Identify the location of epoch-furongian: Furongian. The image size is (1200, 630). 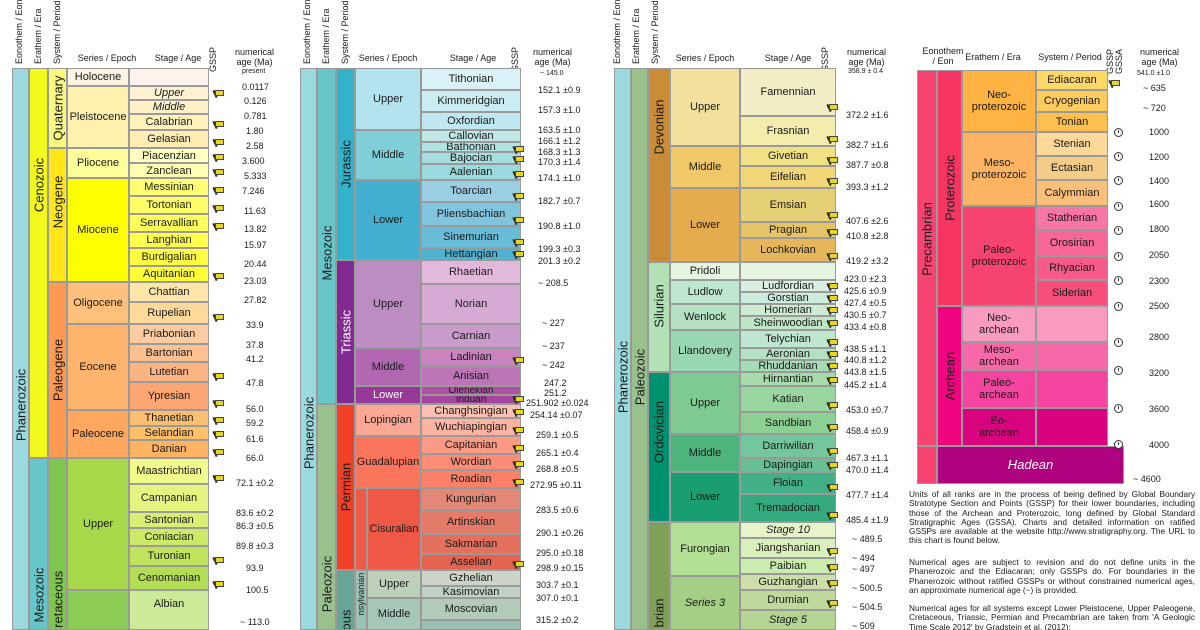
(705, 549).